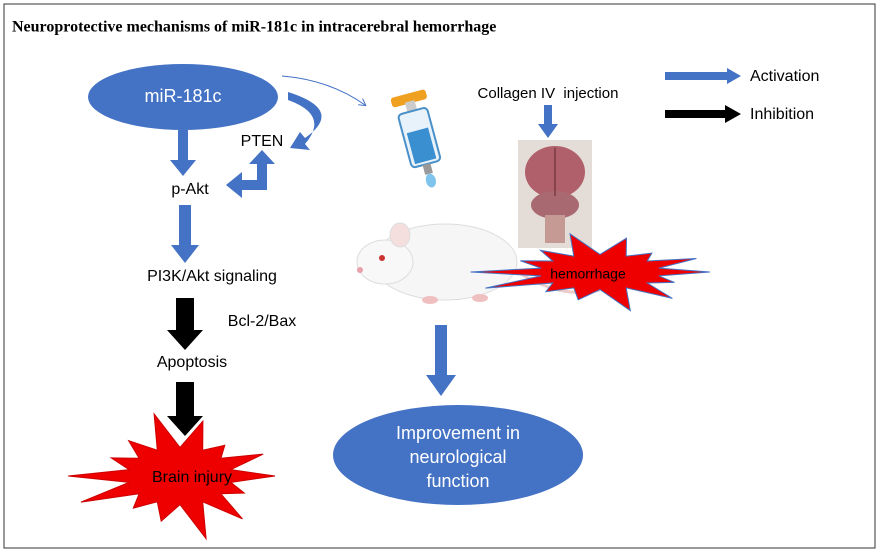 Image resolution: width=881 pixels, height=554 pixels. I want to click on improvement-label: Improvement in, so click(458, 433).